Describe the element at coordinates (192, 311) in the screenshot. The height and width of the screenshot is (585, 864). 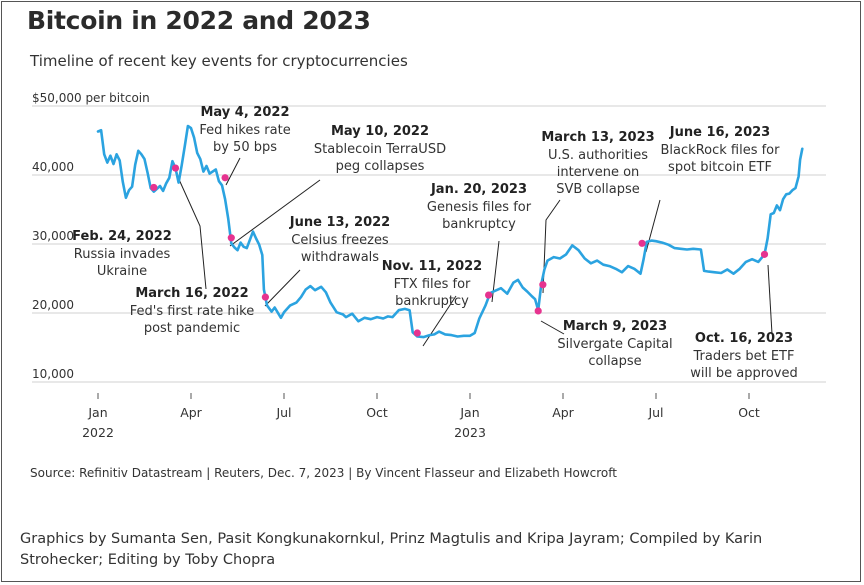
I see `annotation-text: Fed's first rate hike` at that location.